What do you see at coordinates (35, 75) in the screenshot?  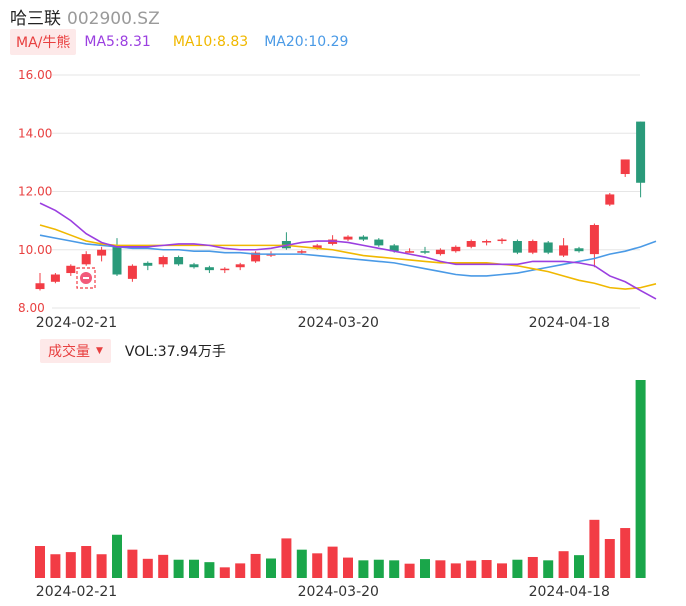 I see `y-tick-label: 16.00` at bounding box center [35, 75].